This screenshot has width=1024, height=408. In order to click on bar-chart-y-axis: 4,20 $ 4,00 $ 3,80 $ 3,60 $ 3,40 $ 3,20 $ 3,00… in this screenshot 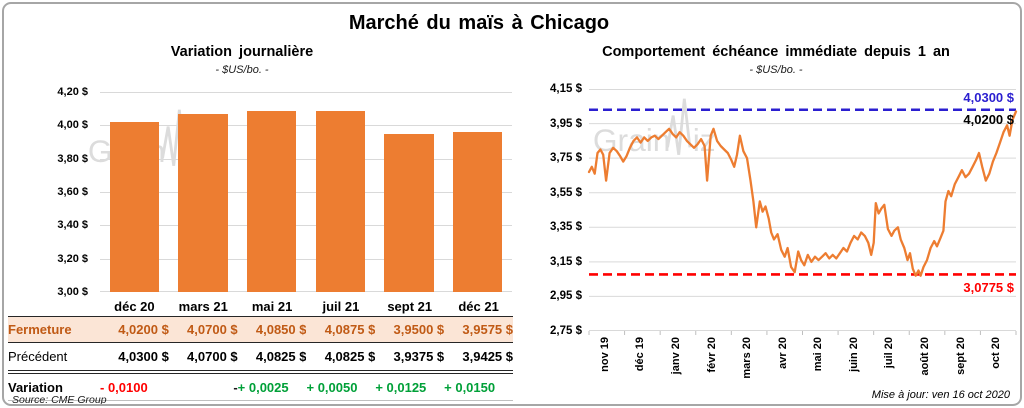, I will do `click(48, 192)`.